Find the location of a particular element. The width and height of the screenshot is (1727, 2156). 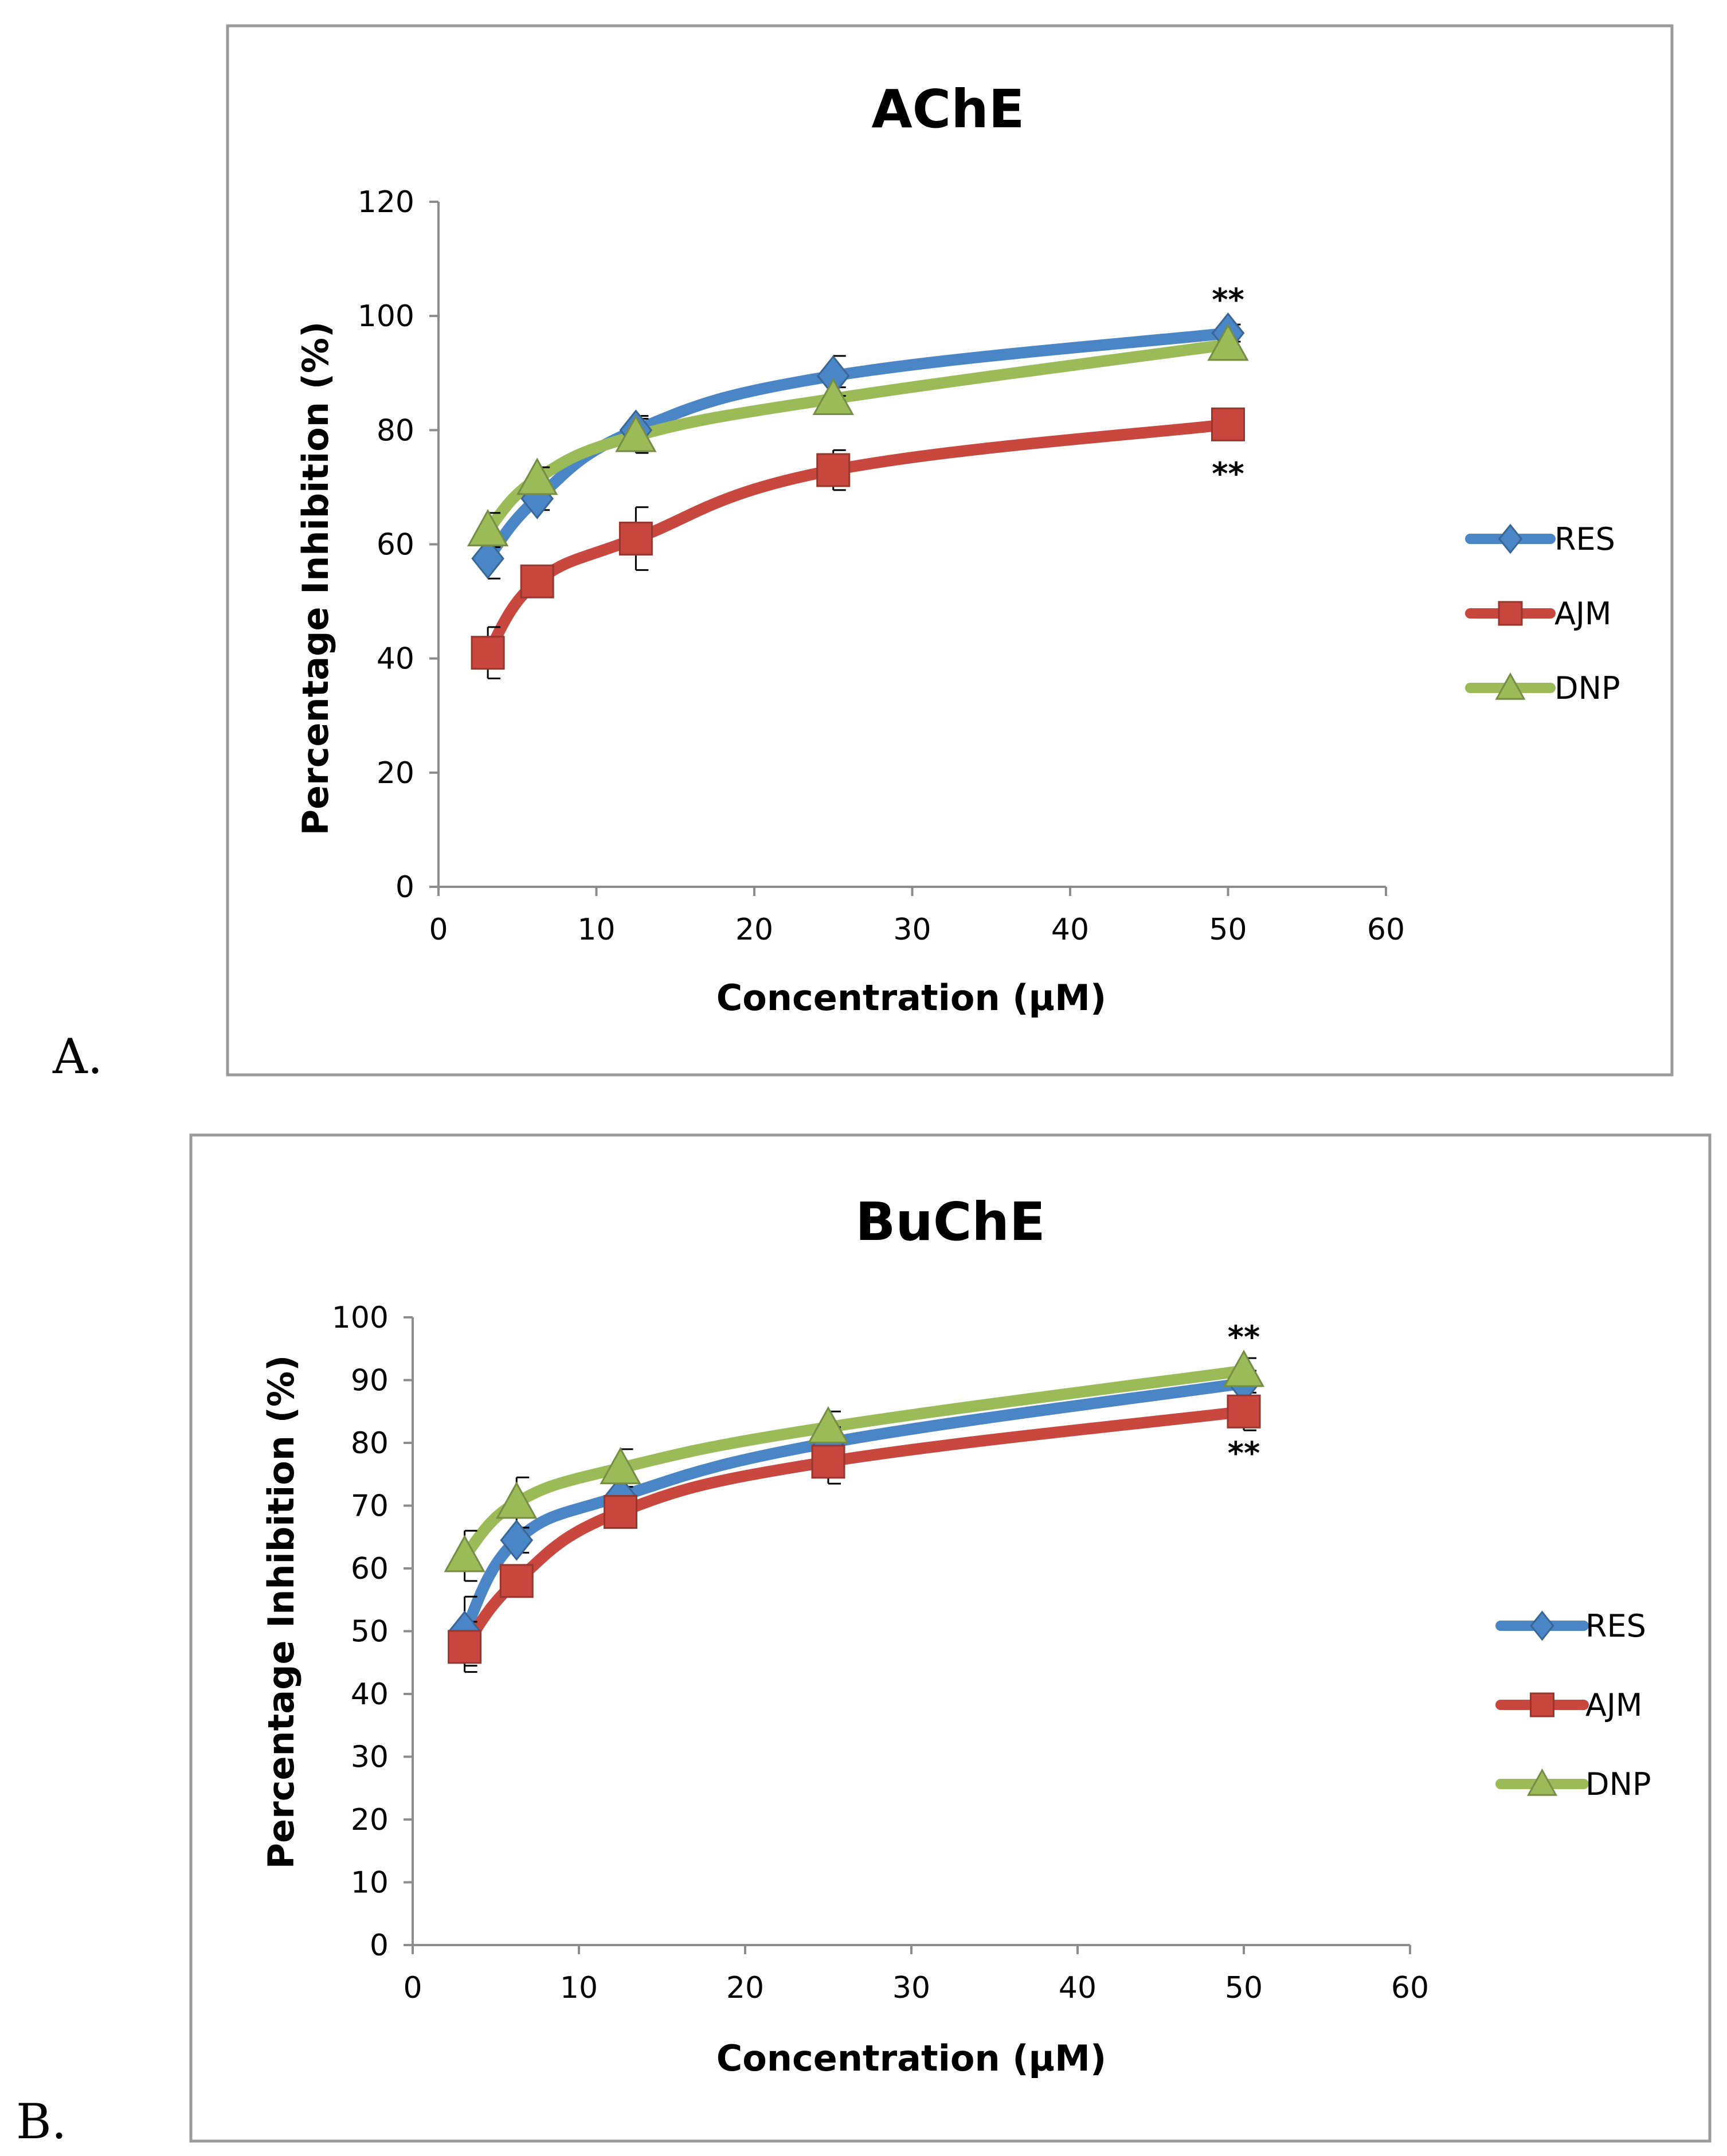

buche-x-tick-label: 50 is located at coordinates (1244, 1988).